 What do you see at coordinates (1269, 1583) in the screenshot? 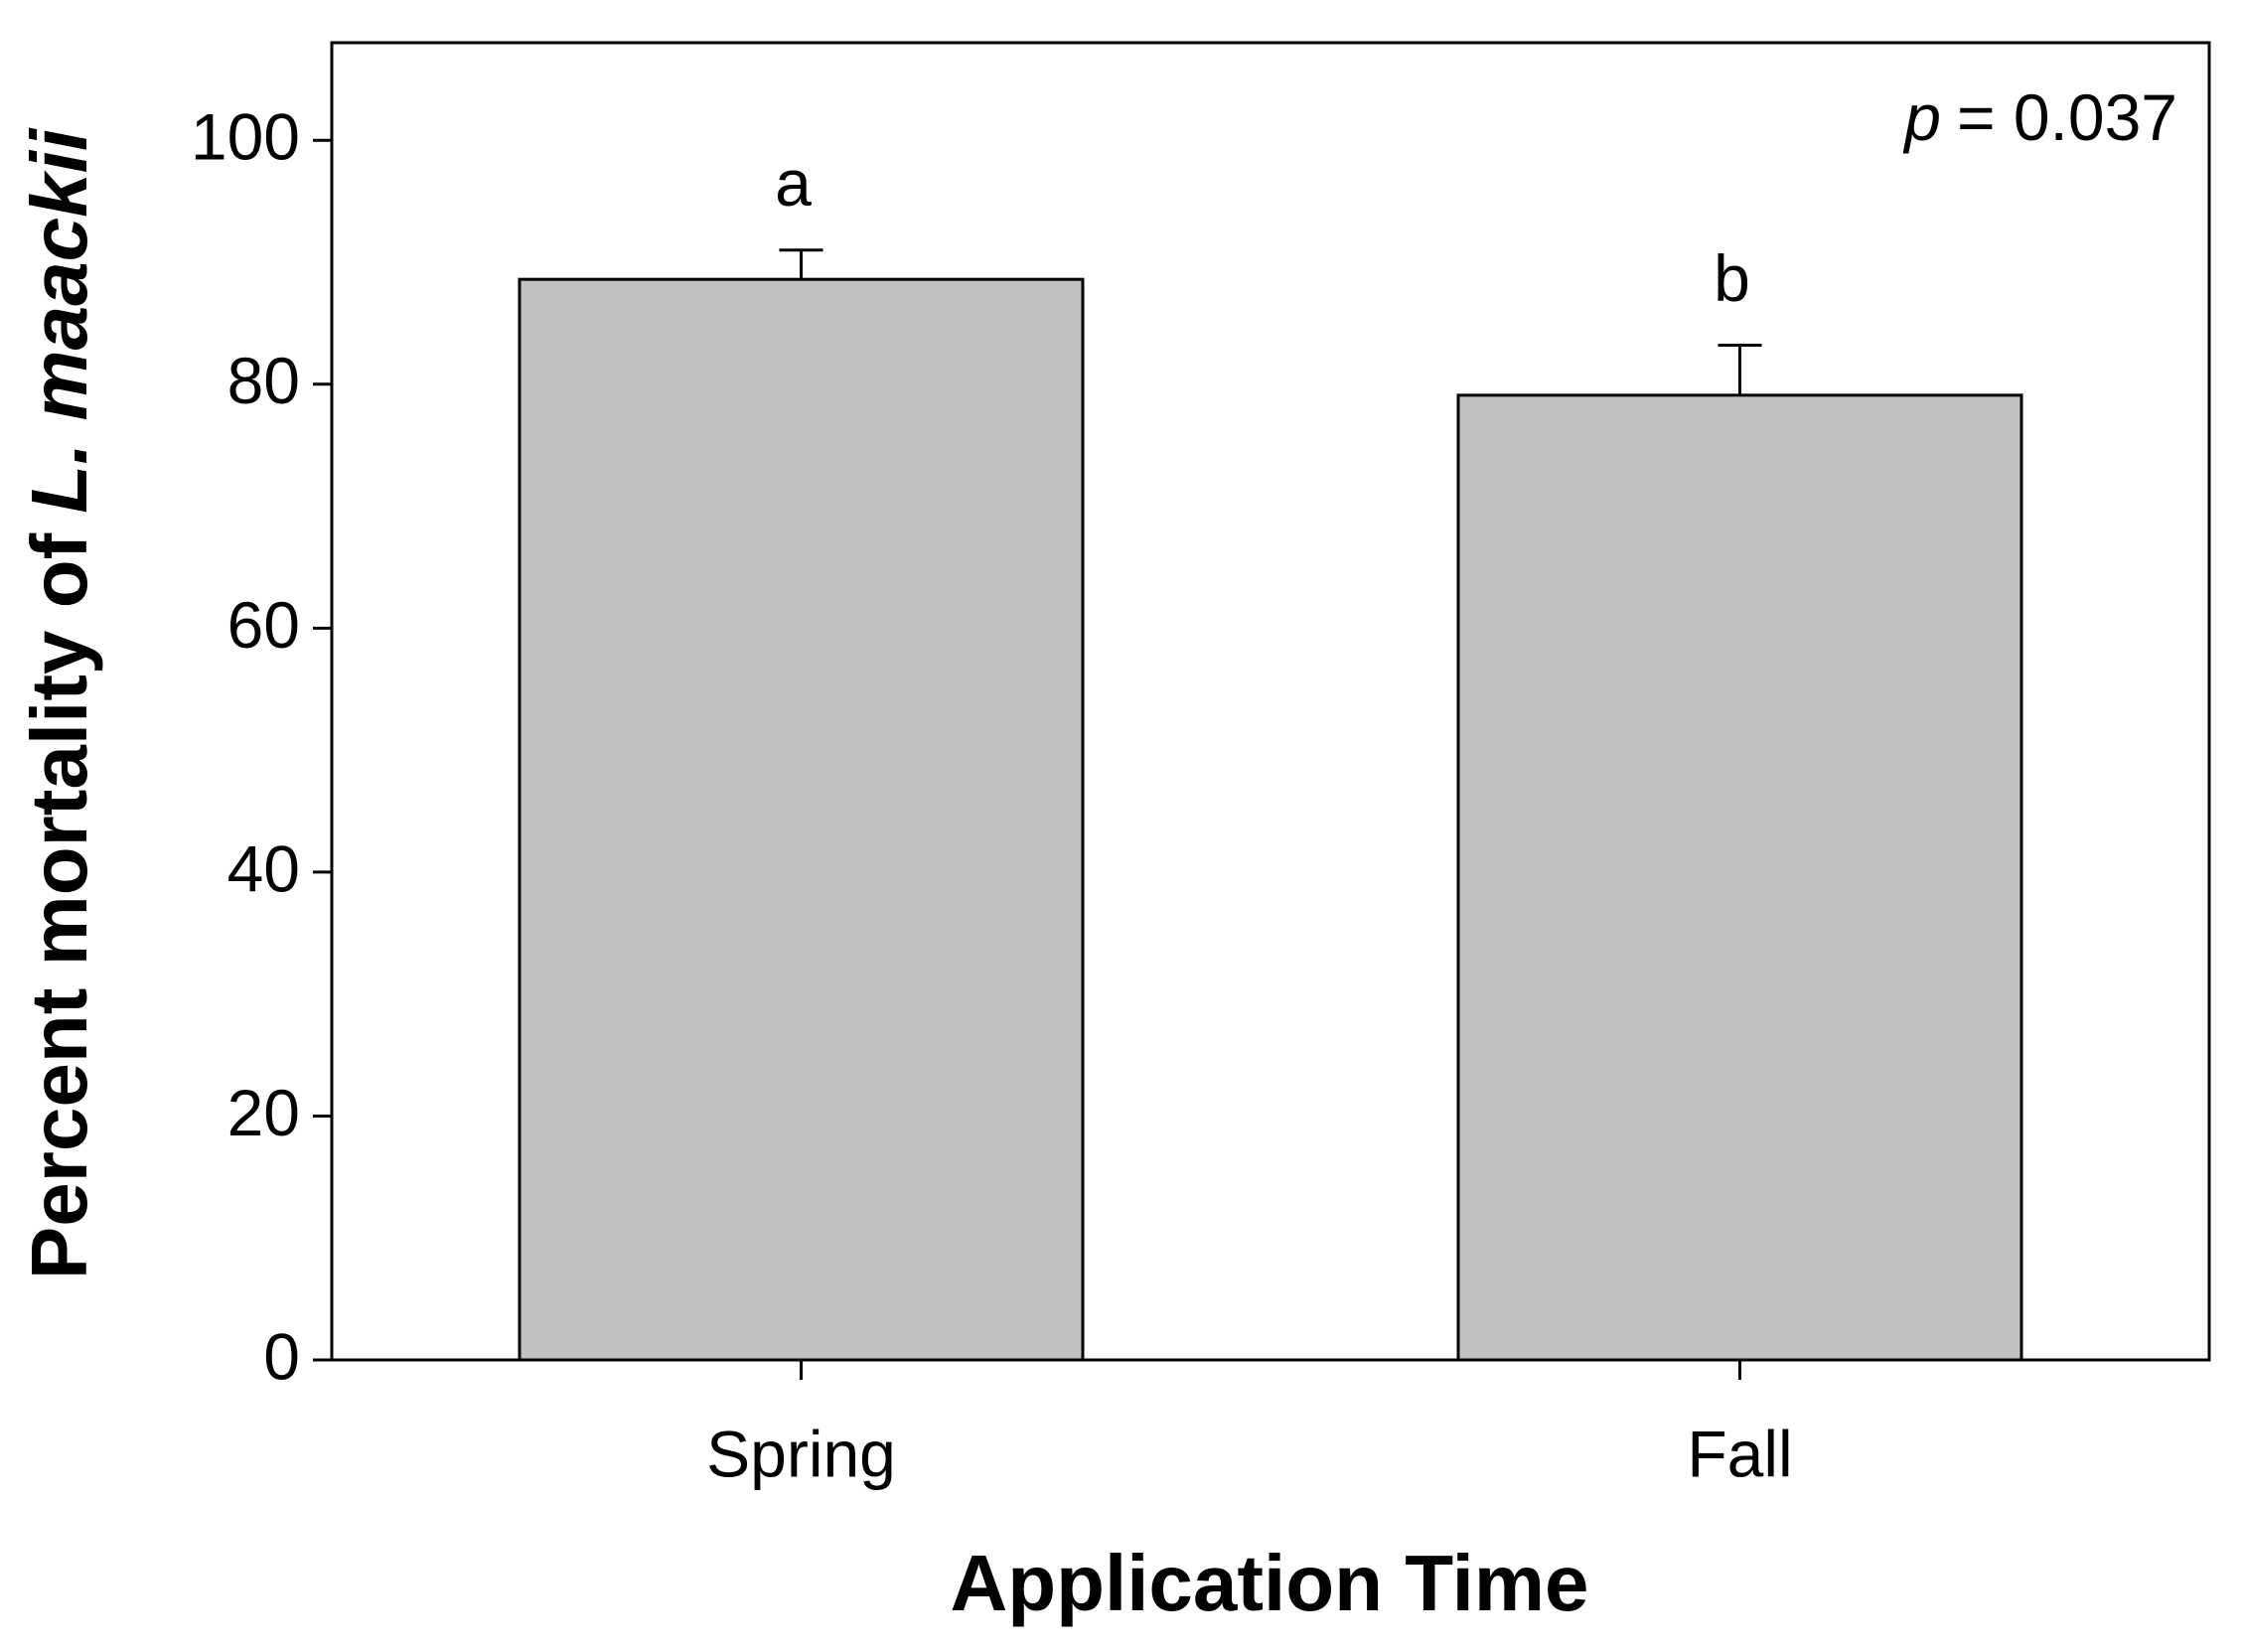
I see `x-axis-title: Application Time` at bounding box center [1269, 1583].